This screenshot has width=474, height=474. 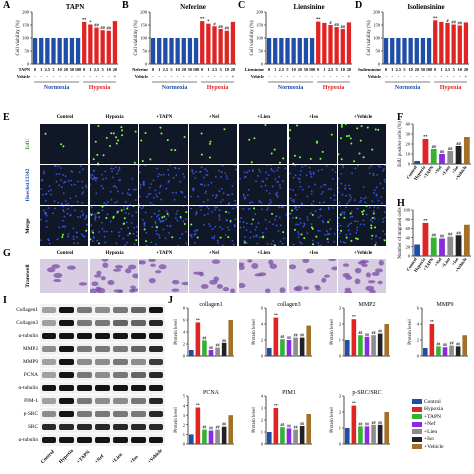 I want to click on concentration-label: 20, so click(x=184, y=69).